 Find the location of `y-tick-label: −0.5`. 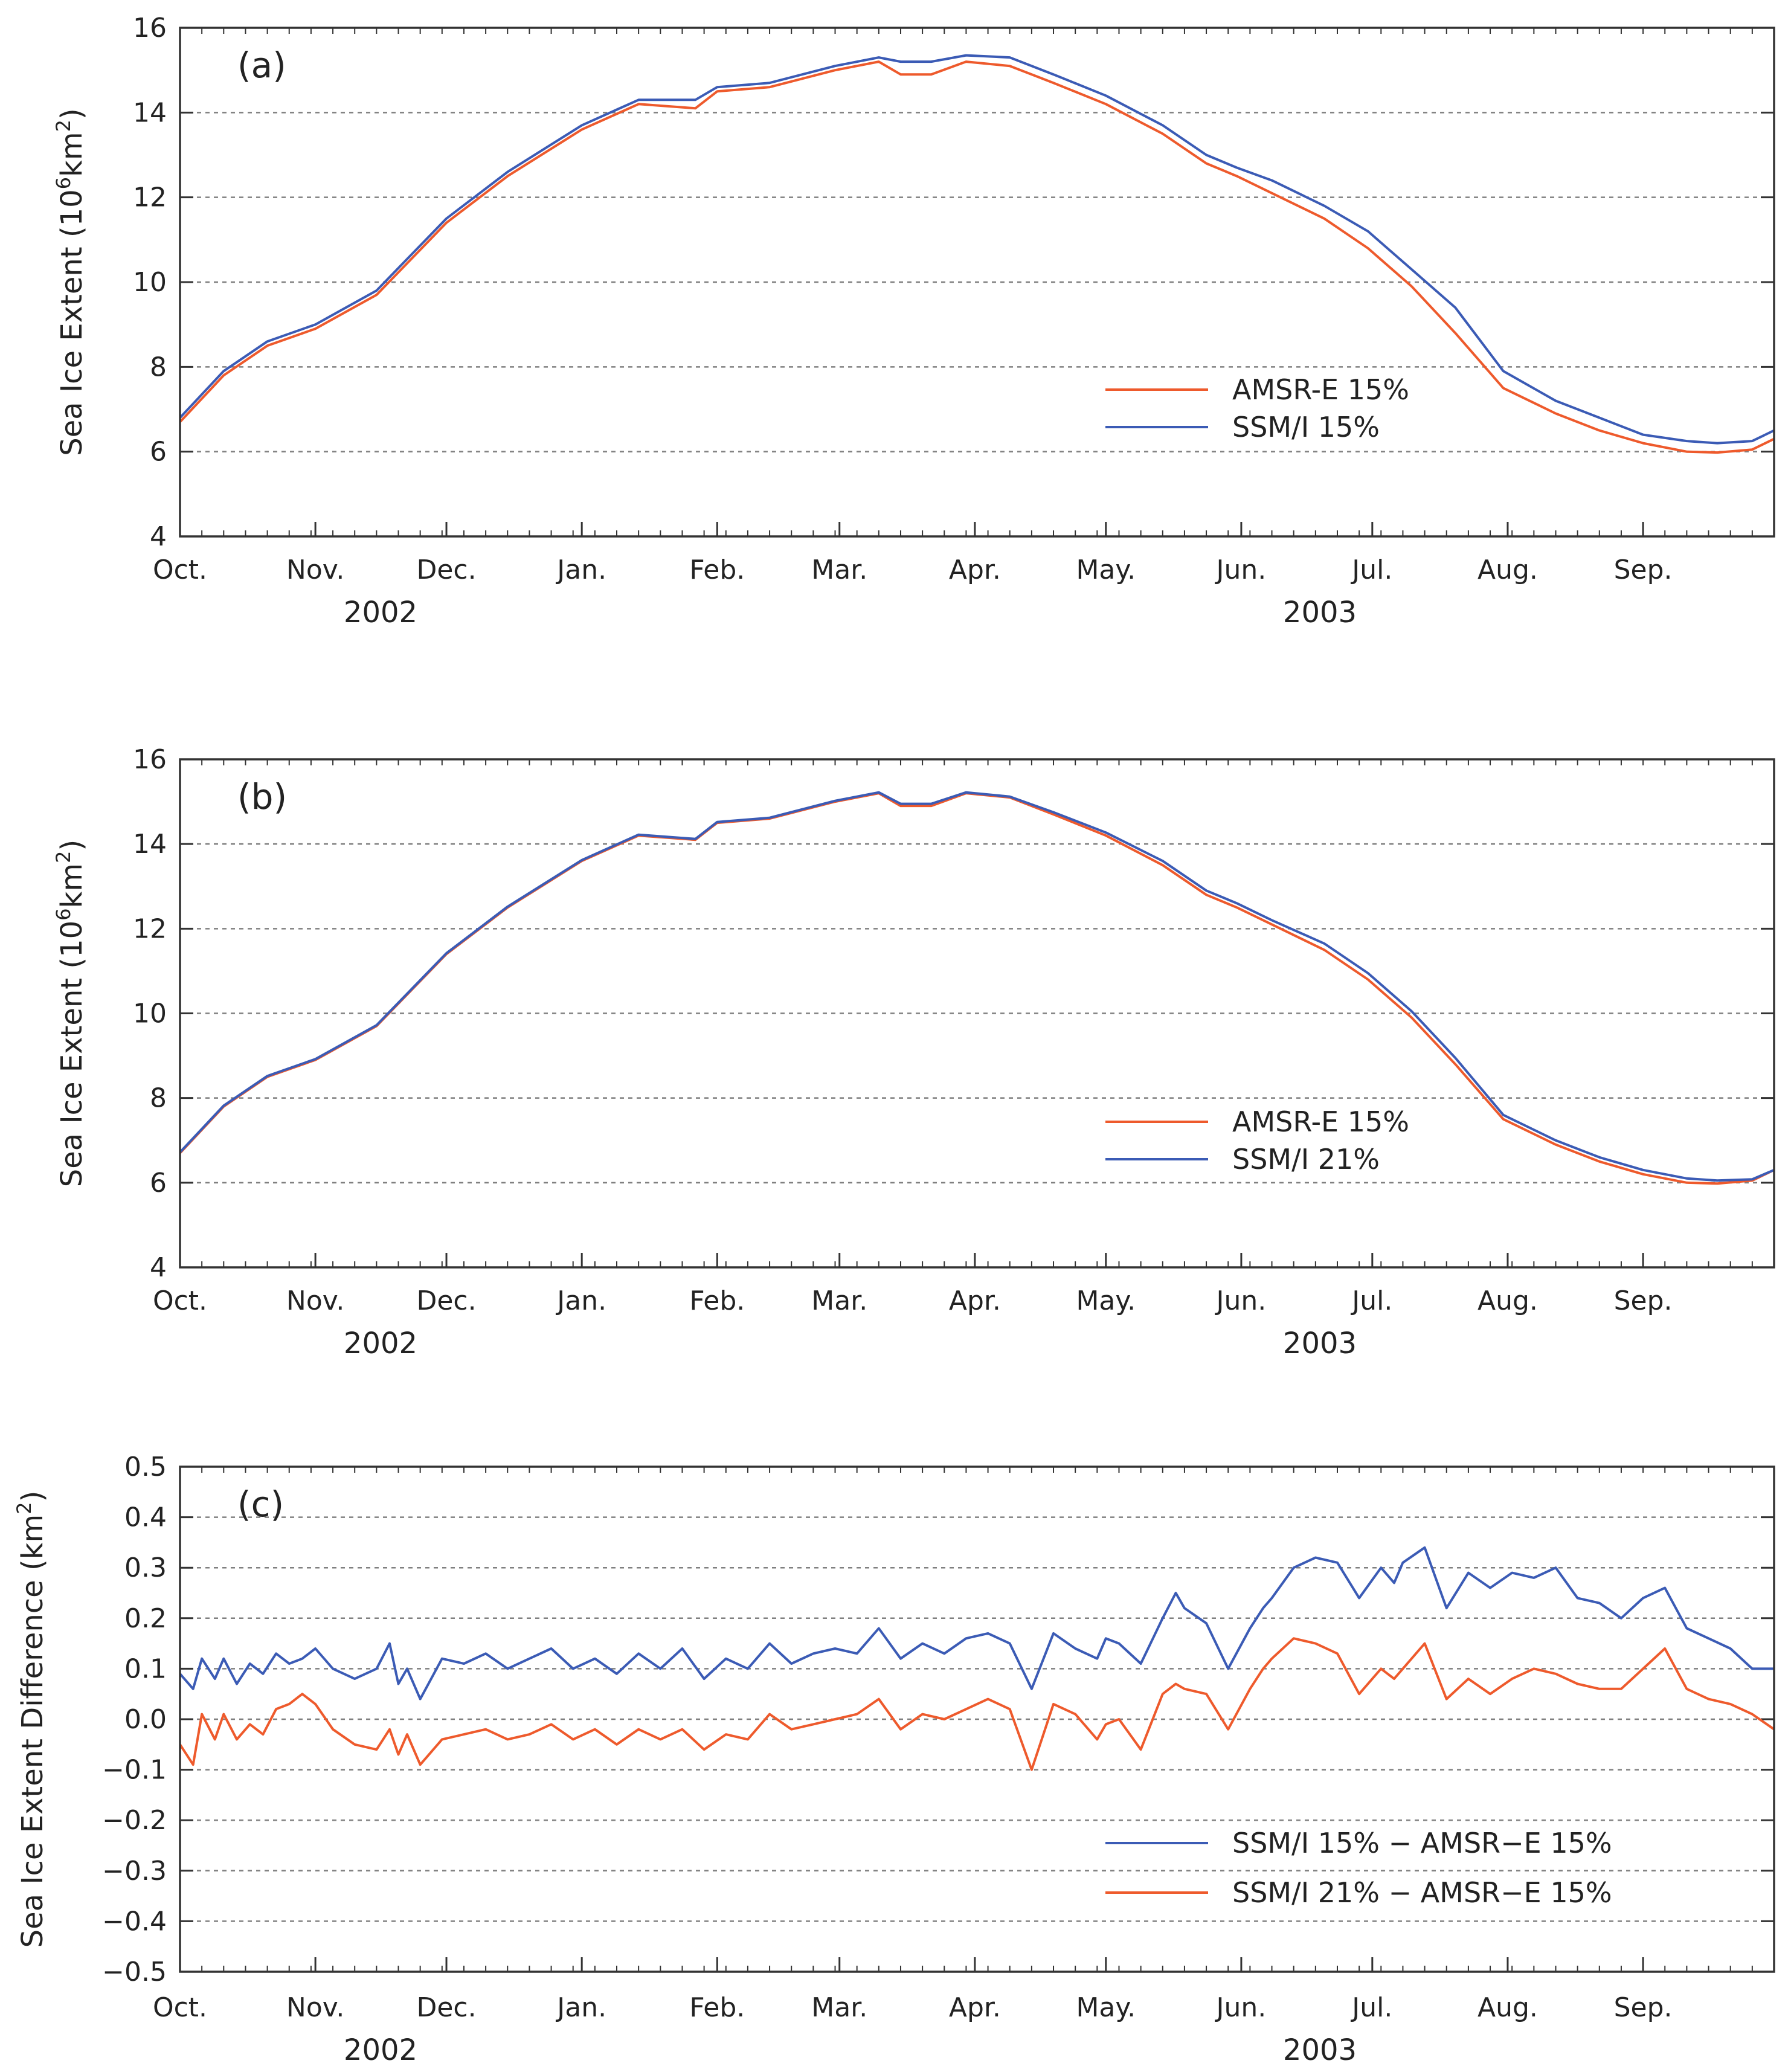

y-tick-label: −0.5 is located at coordinates (134, 1972).